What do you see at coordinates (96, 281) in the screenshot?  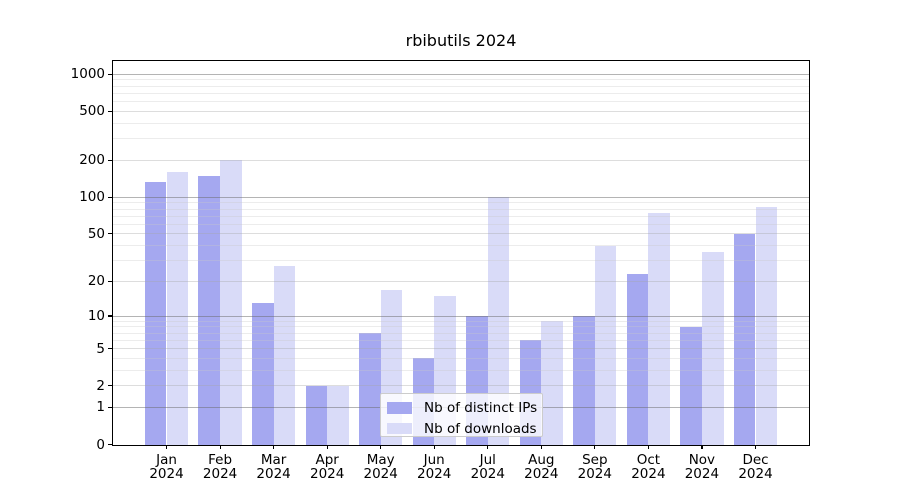 I see `y-axis-tick-label-20: 20` at bounding box center [96, 281].